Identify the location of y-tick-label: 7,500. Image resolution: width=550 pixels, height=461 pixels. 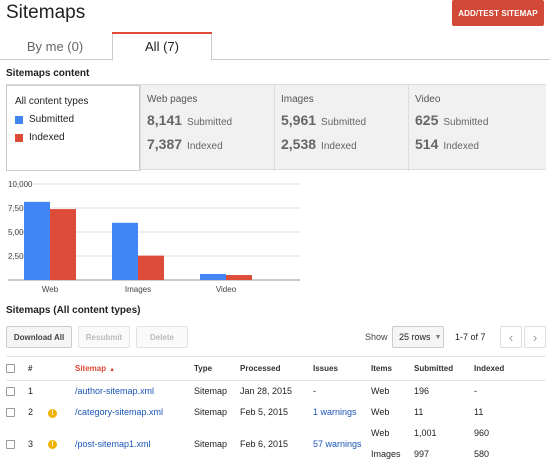
(18, 208).